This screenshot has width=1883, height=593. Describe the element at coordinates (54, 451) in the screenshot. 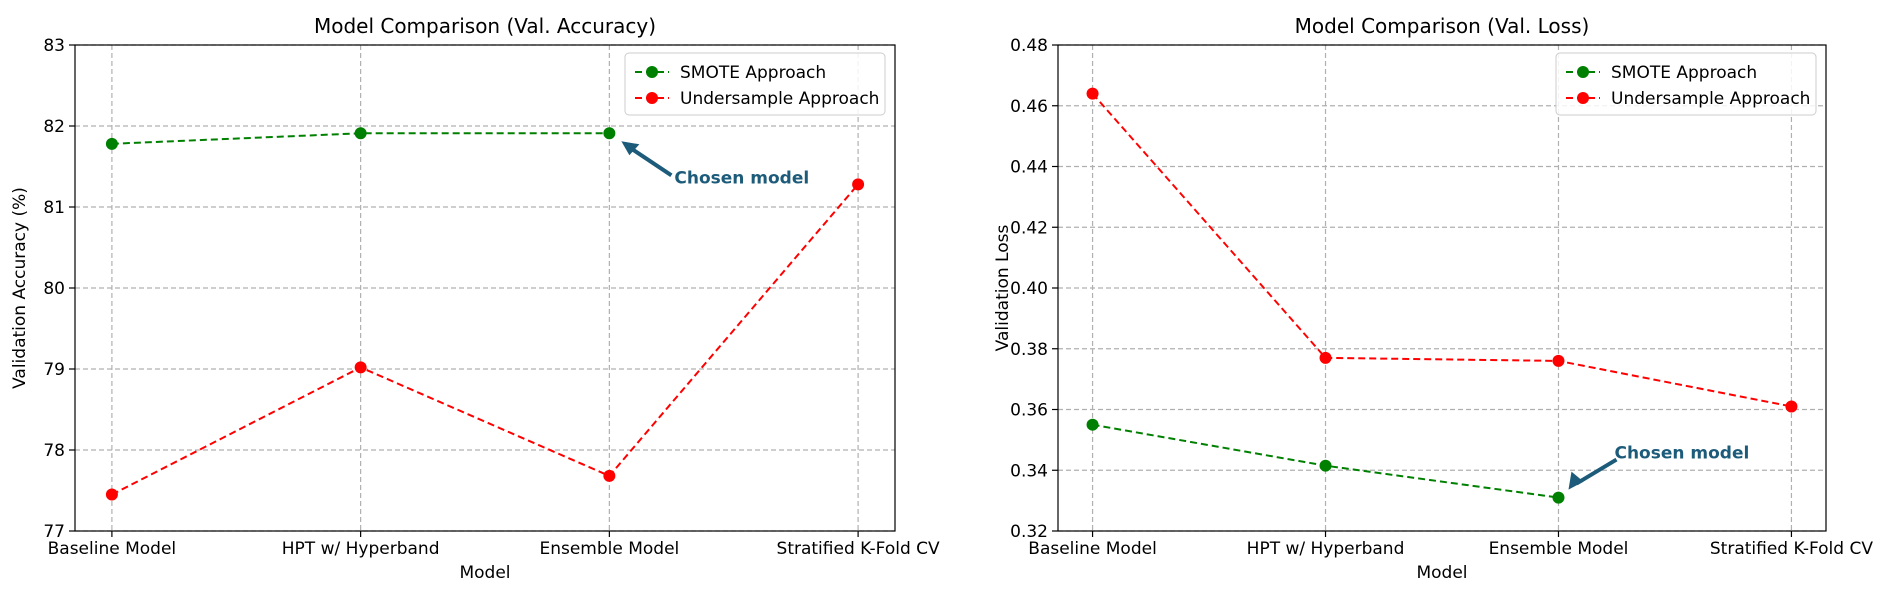

I see `y-tick-label: 78` at that location.